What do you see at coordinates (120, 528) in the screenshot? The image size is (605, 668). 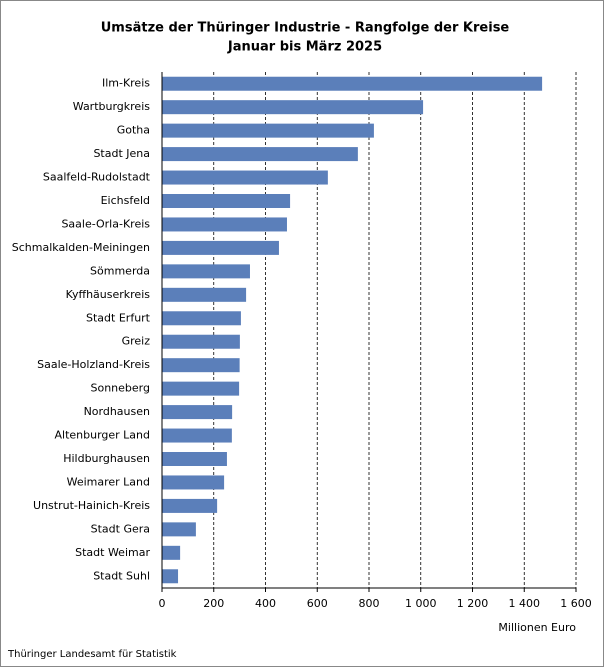 I see `y-tick-label: Stadt Gera` at bounding box center [120, 528].